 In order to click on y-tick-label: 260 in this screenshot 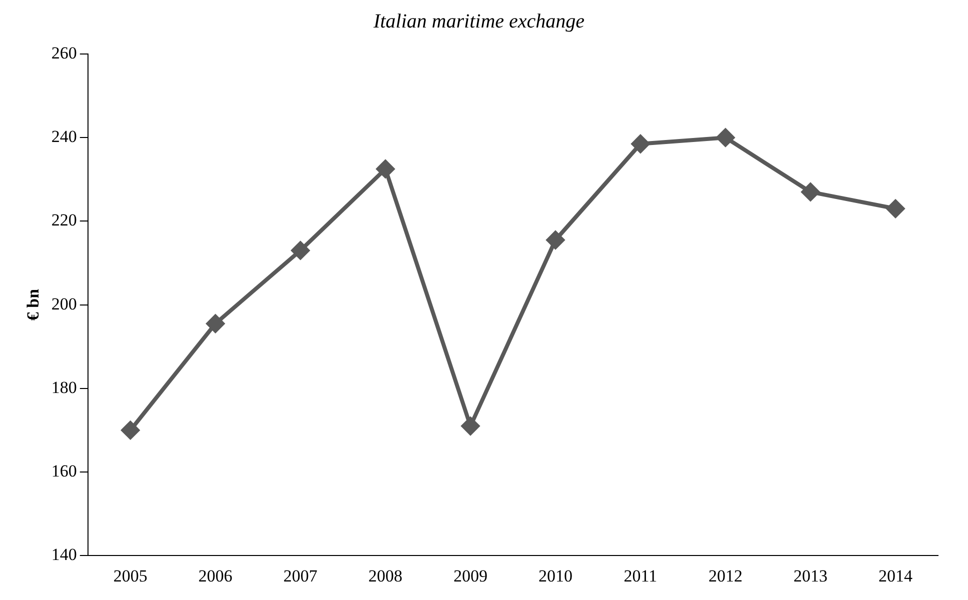, I will do `click(64, 52)`.